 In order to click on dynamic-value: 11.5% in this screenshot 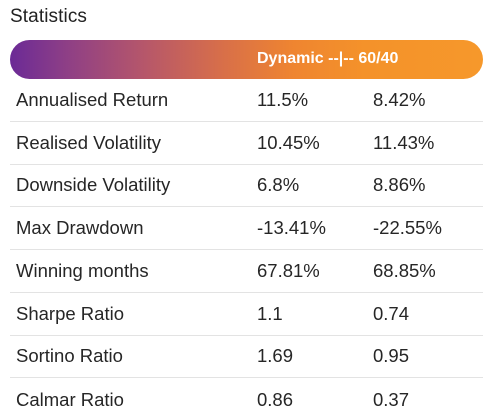, I will do `click(283, 99)`.